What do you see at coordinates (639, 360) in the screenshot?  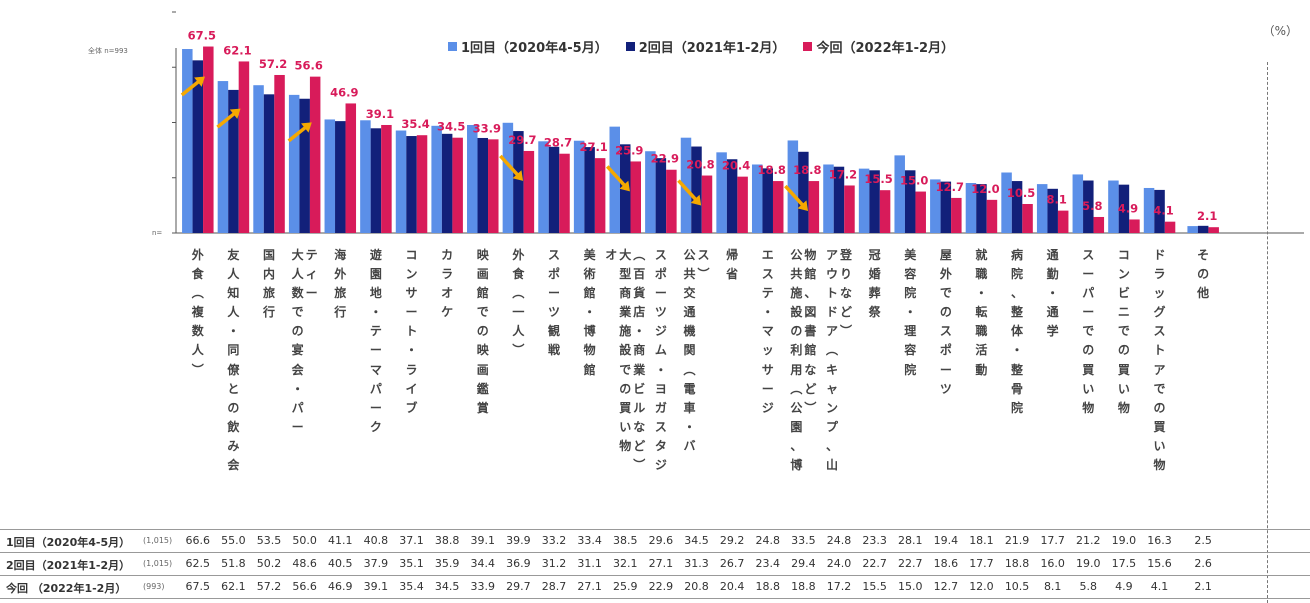 I see `category-label-text: ︵ 百 貨 店 ・ 商 業 ビ ル な ど ︶` at bounding box center [639, 360].